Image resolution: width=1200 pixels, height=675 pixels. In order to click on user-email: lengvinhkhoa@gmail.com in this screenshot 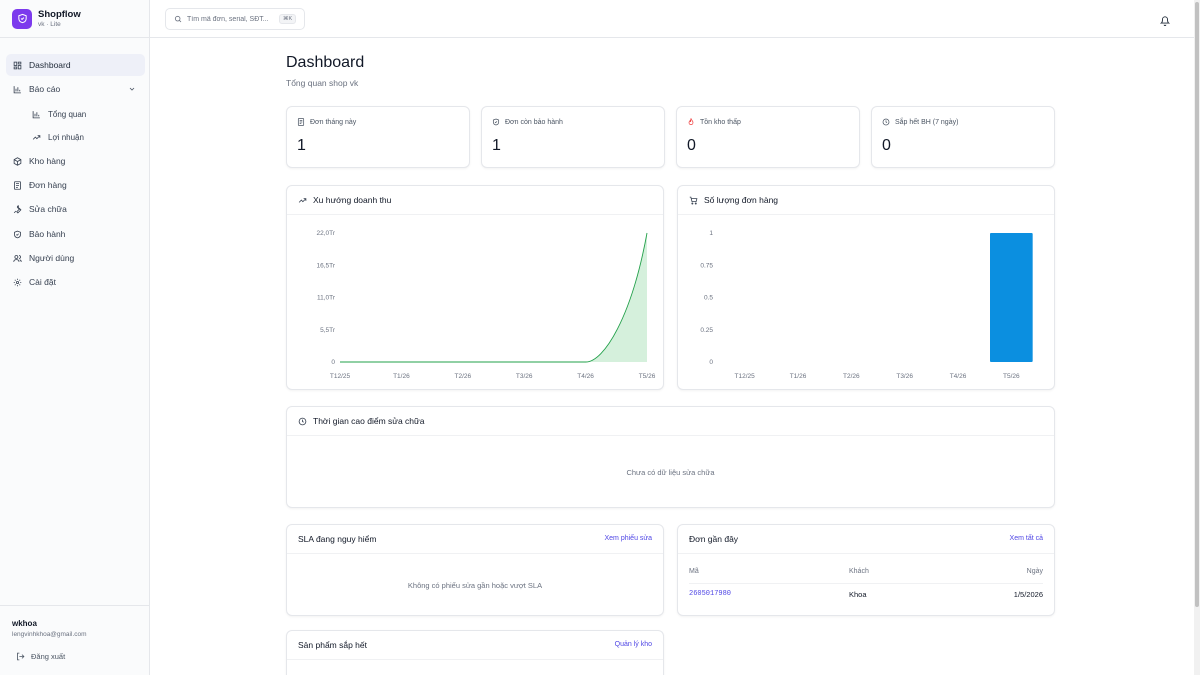, I will do `click(49, 634)`.